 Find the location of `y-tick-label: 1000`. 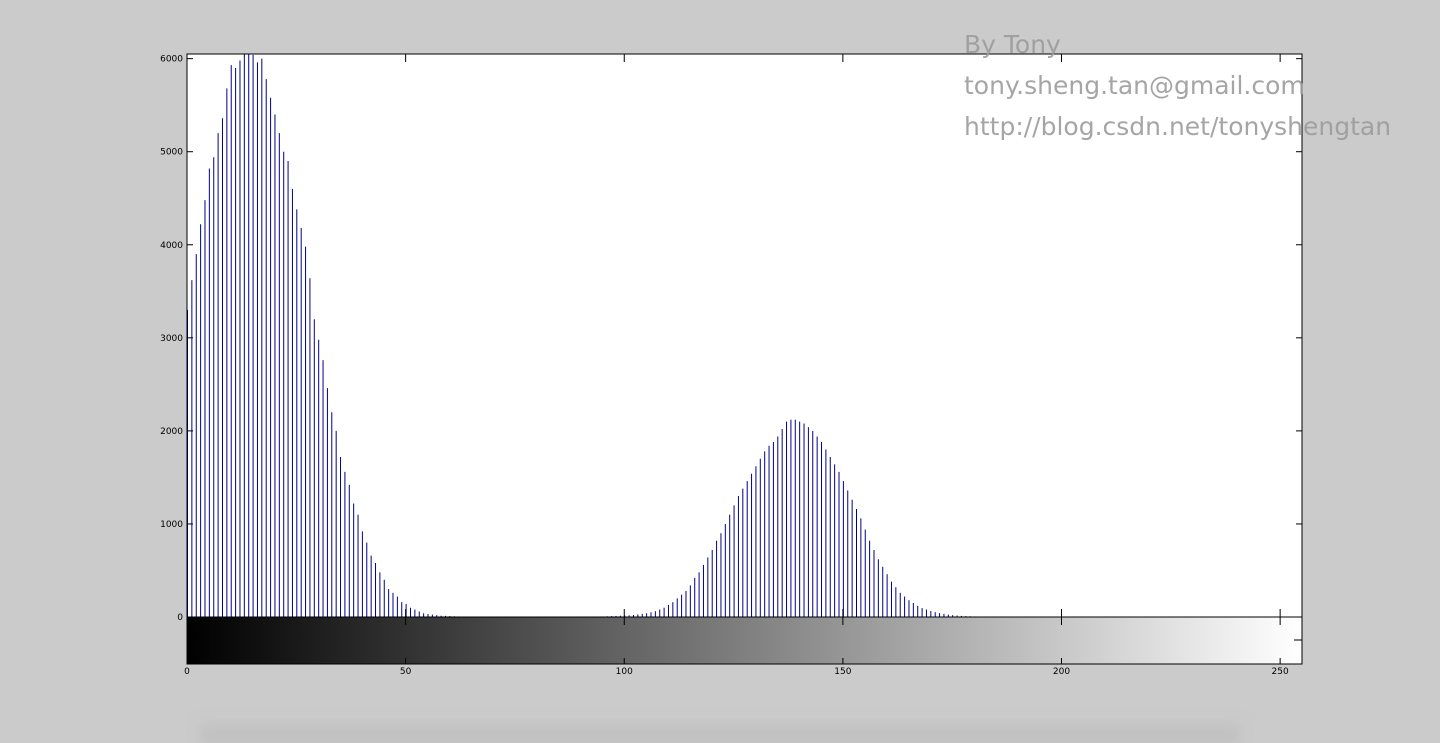

y-tick-label: 1000 is located at coordinates (171, 525).